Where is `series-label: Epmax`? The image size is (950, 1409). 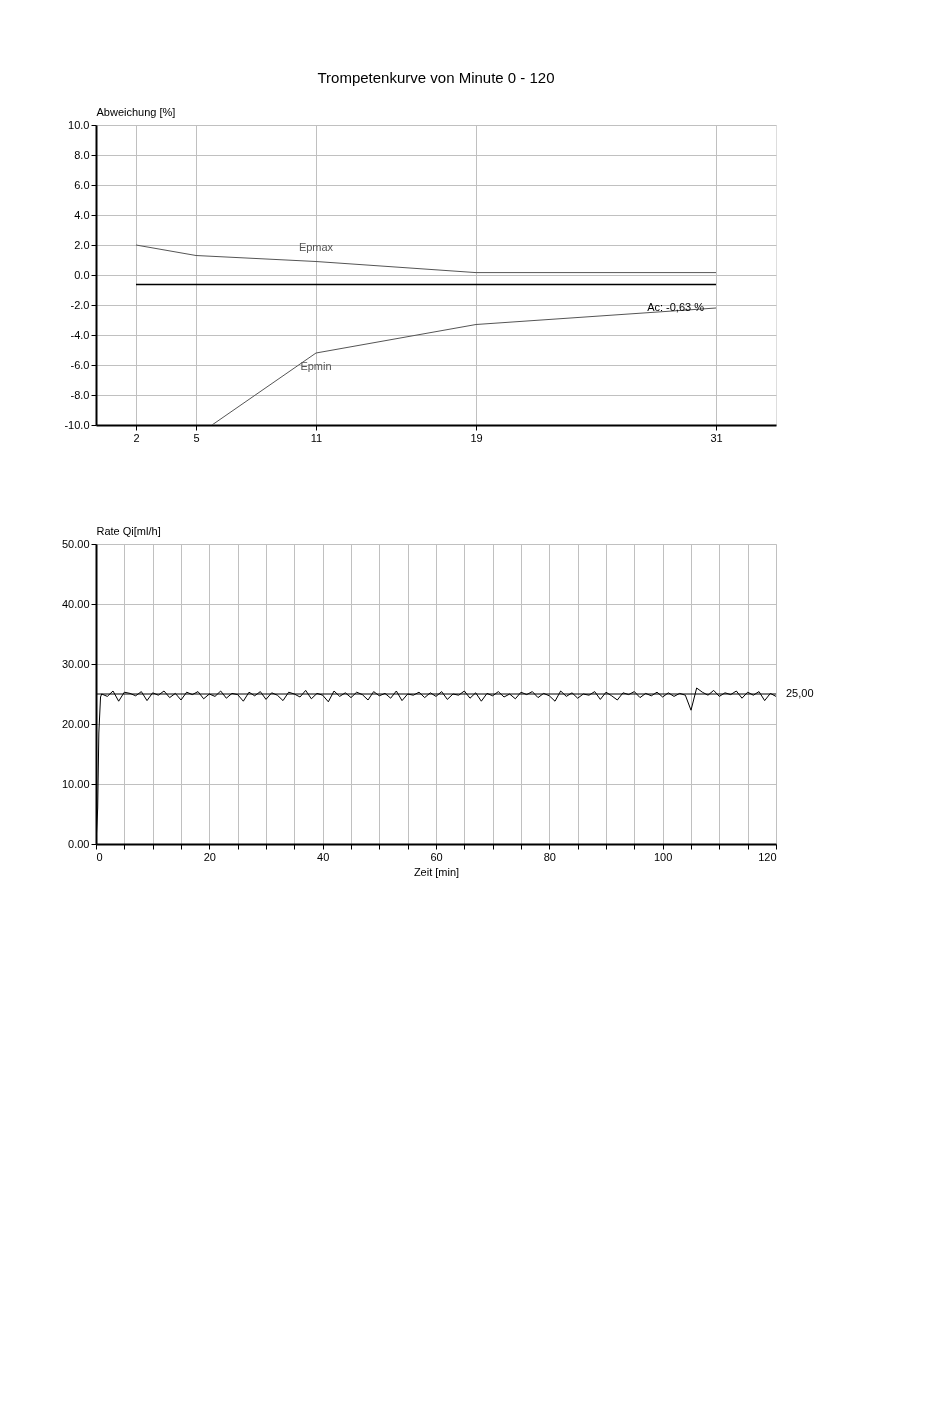
series-label: Epmax is located at coordinates (316, 246).